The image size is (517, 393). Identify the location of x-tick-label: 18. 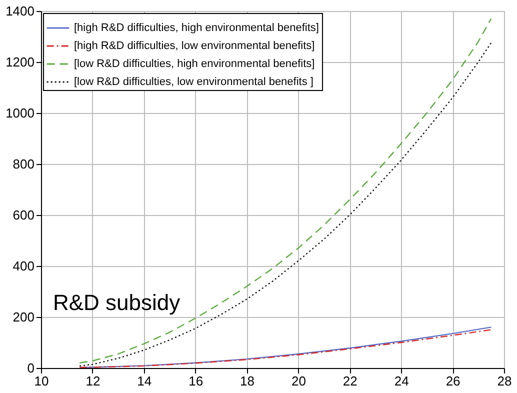
(247, 381).